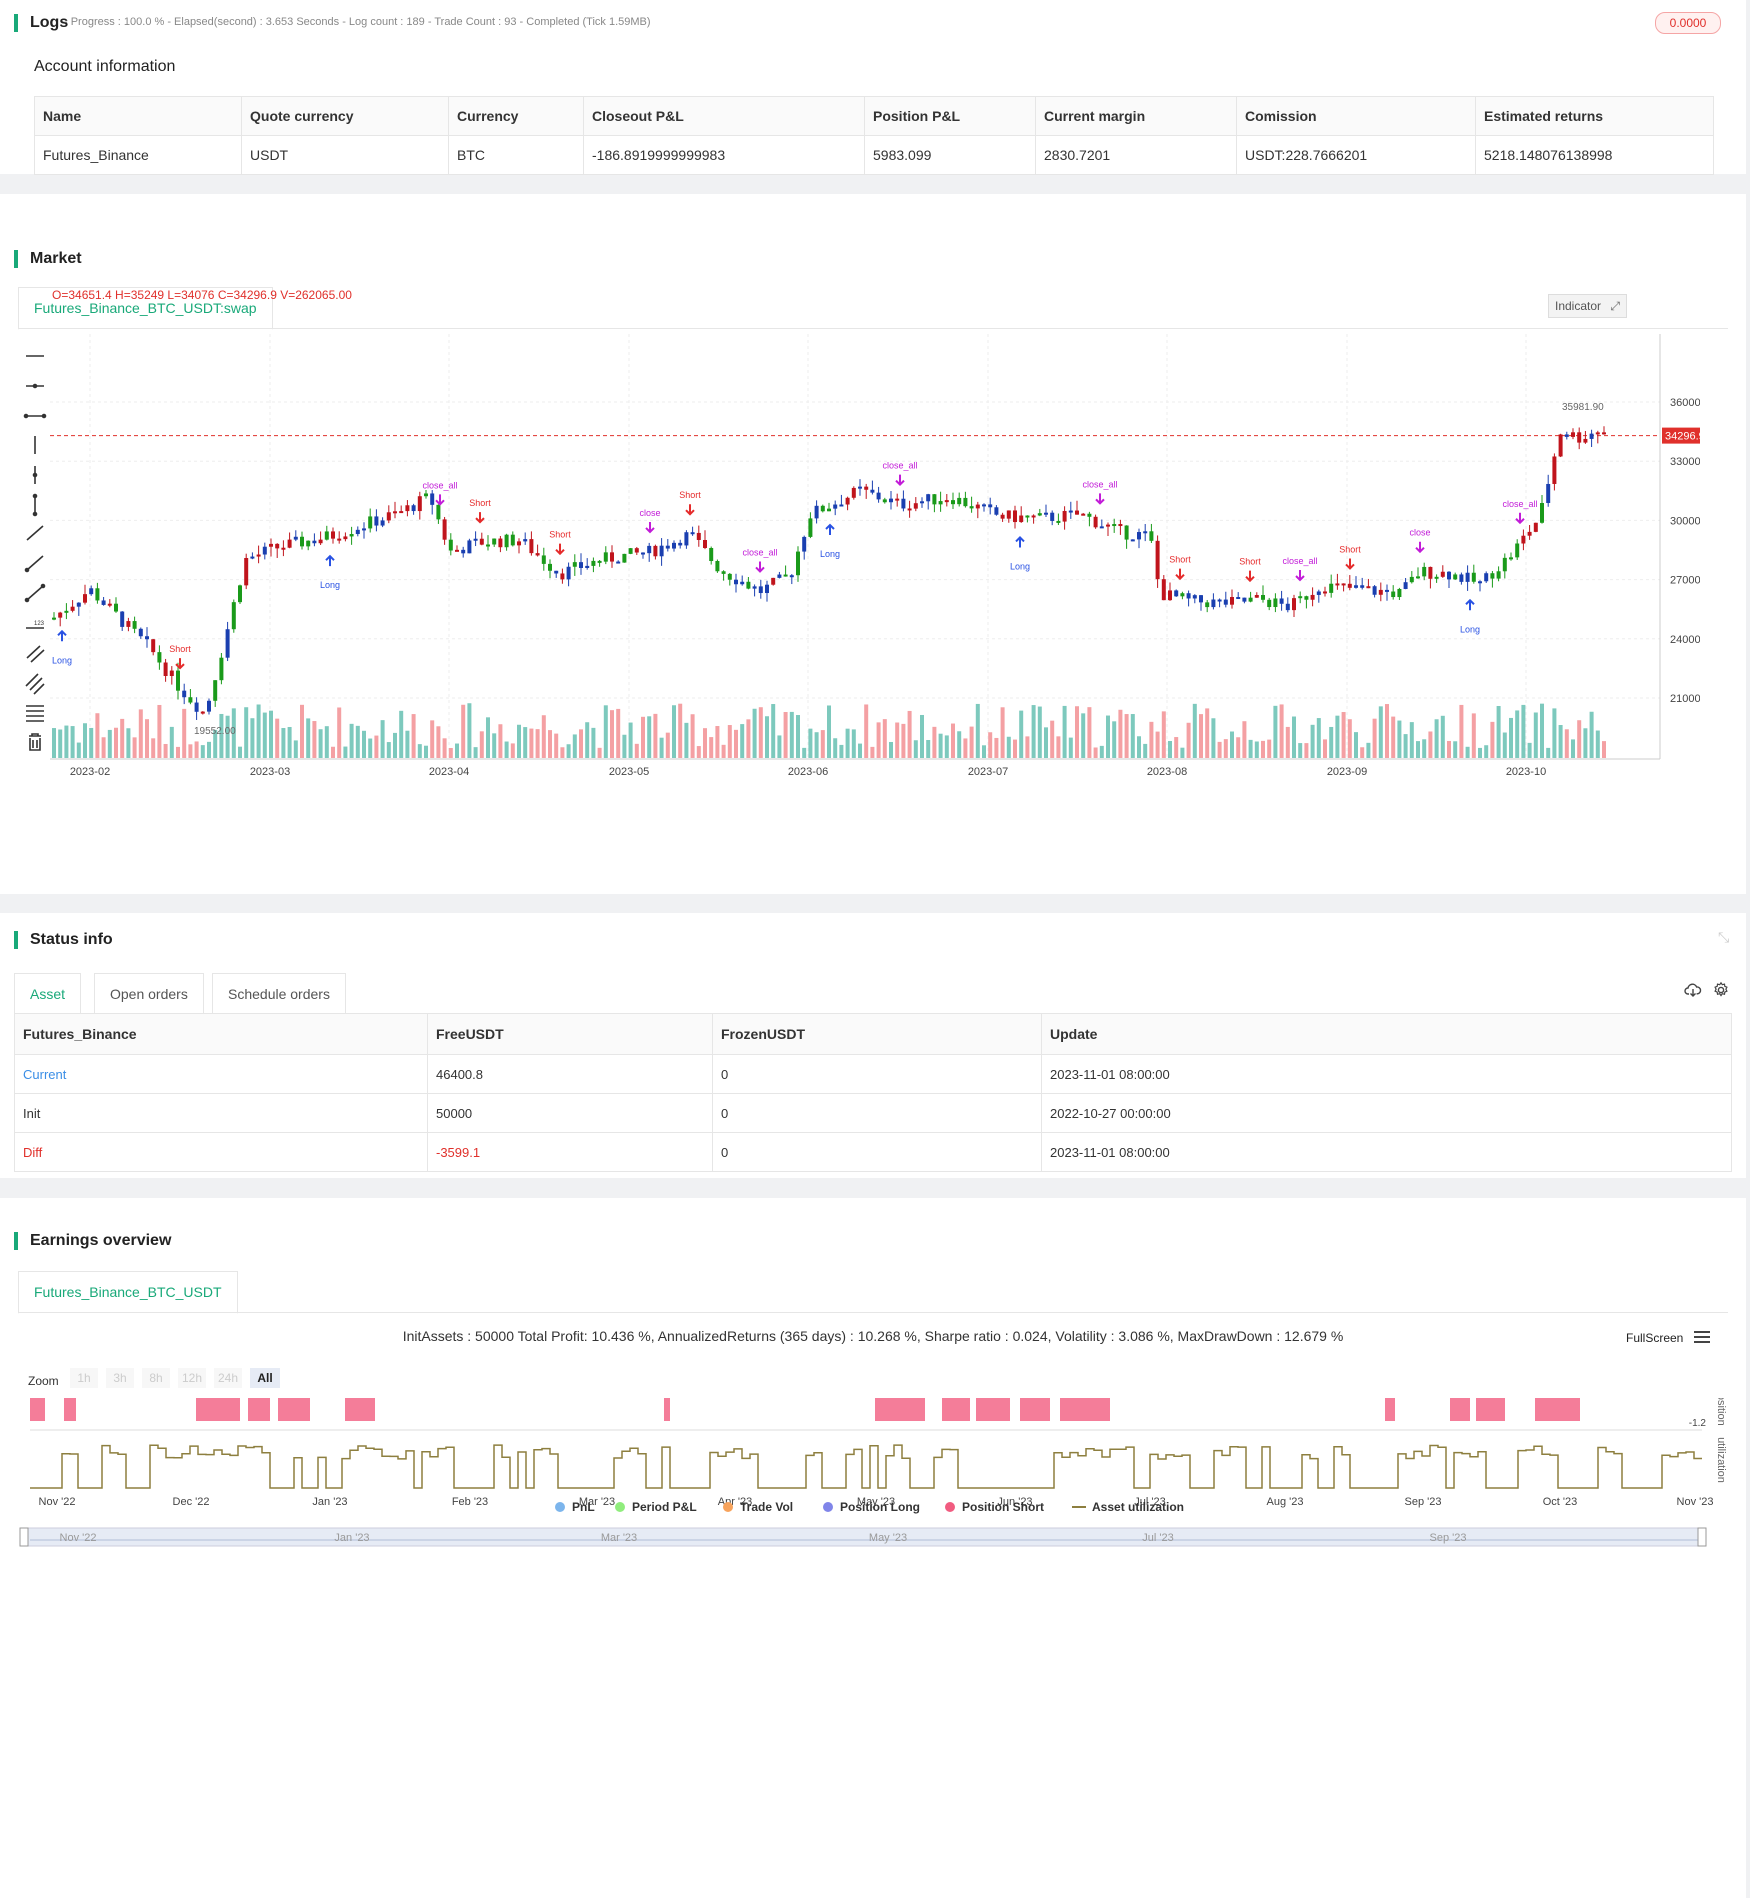 This screenshot has width=1750, height=1898. I want to click on price-label-icon: 123, so click(35, 625).